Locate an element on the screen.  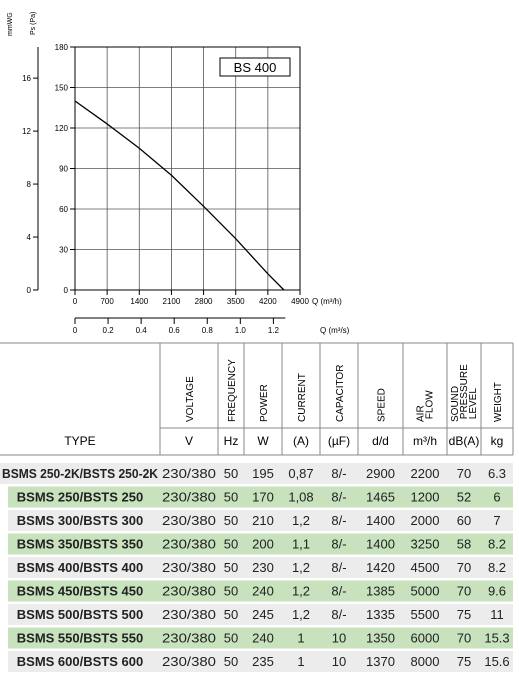
x-axis-label: Q (m³/h) is located at coordinates (327, 301).